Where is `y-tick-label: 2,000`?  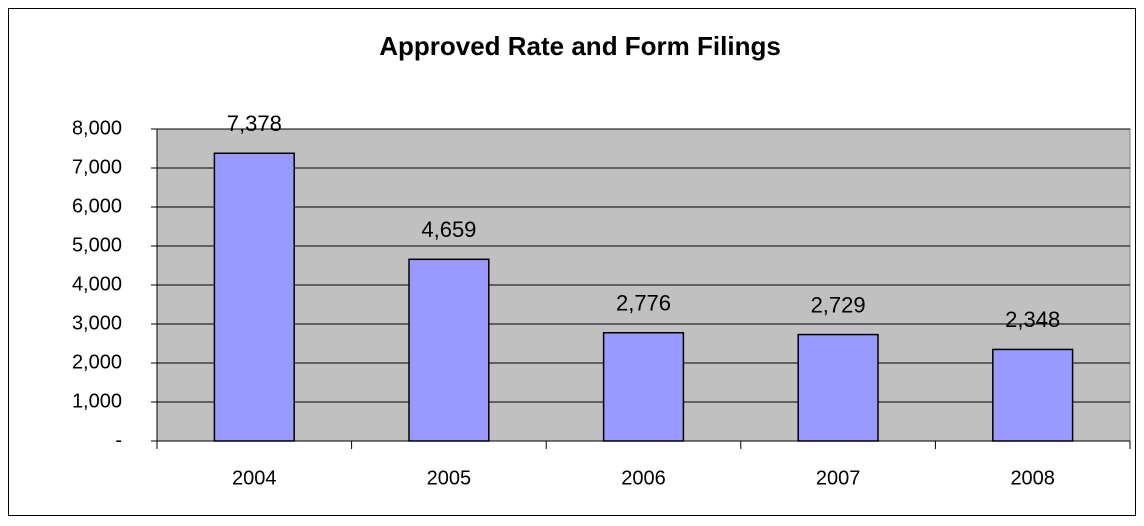
y-tick-label: 2,000 is located at coordinates (97, 362).